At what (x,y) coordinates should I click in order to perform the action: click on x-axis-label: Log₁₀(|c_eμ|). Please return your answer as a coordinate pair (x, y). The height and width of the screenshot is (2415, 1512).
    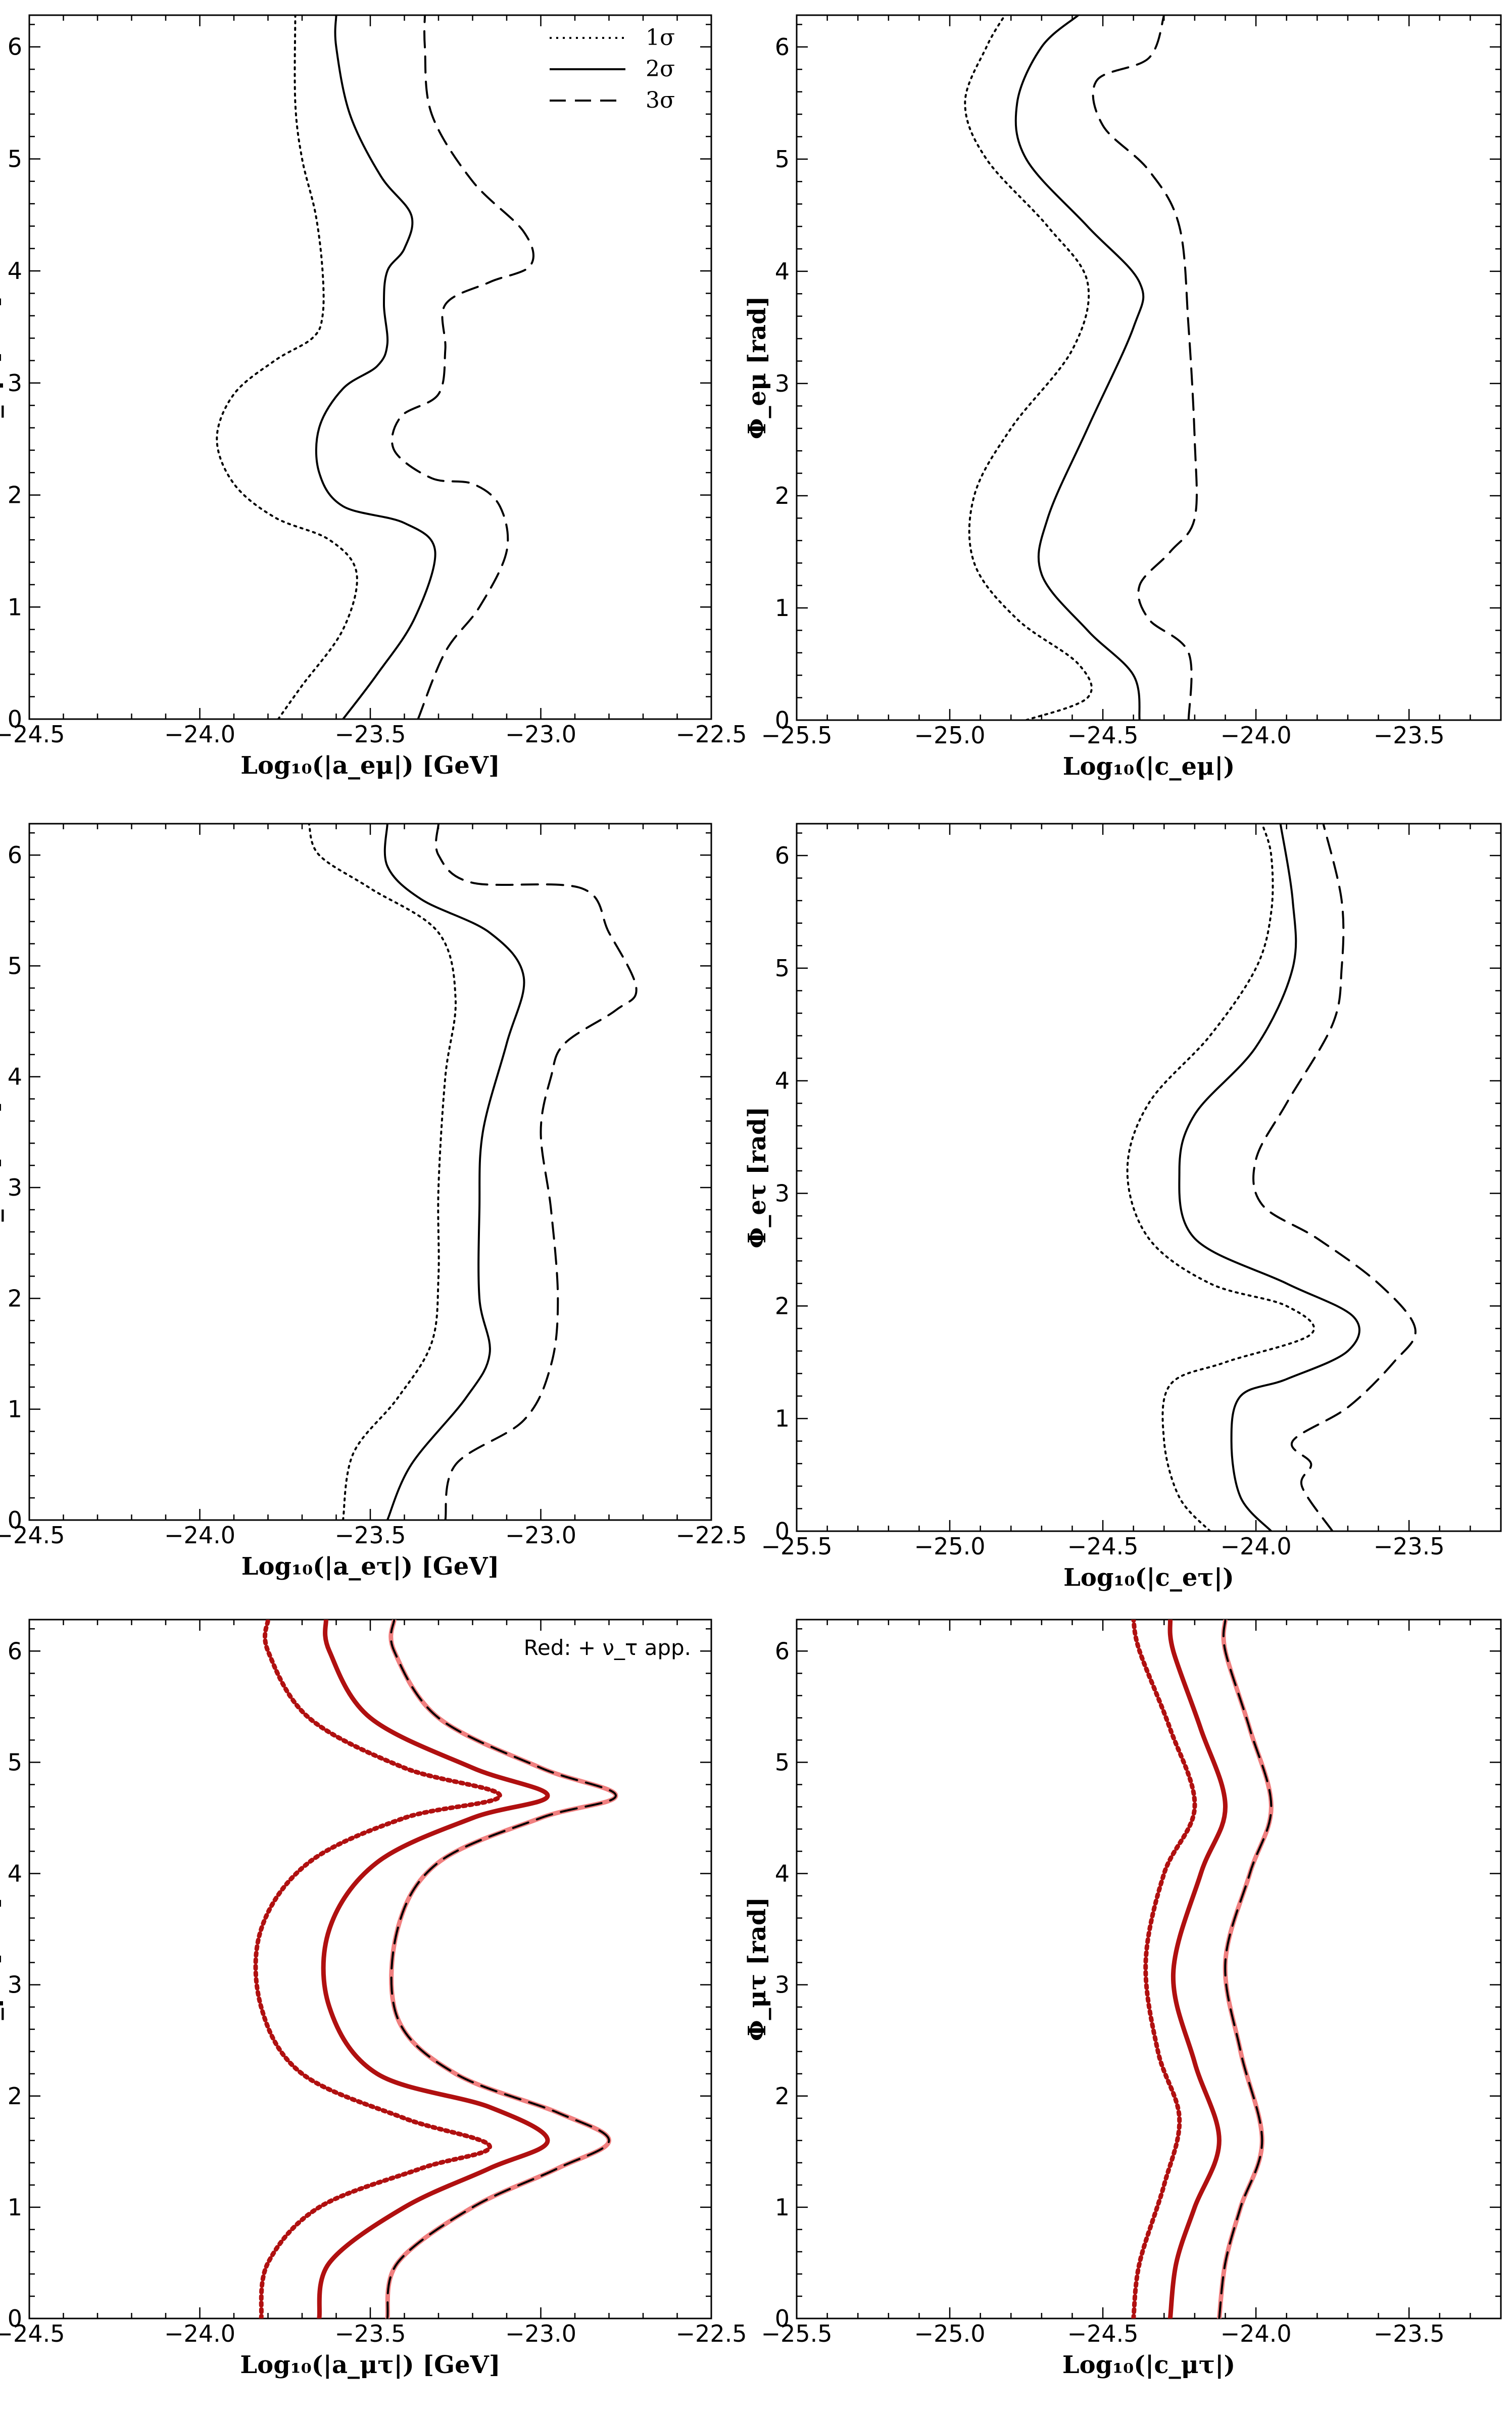
    Looking at the image, I should click on (1149, 766).